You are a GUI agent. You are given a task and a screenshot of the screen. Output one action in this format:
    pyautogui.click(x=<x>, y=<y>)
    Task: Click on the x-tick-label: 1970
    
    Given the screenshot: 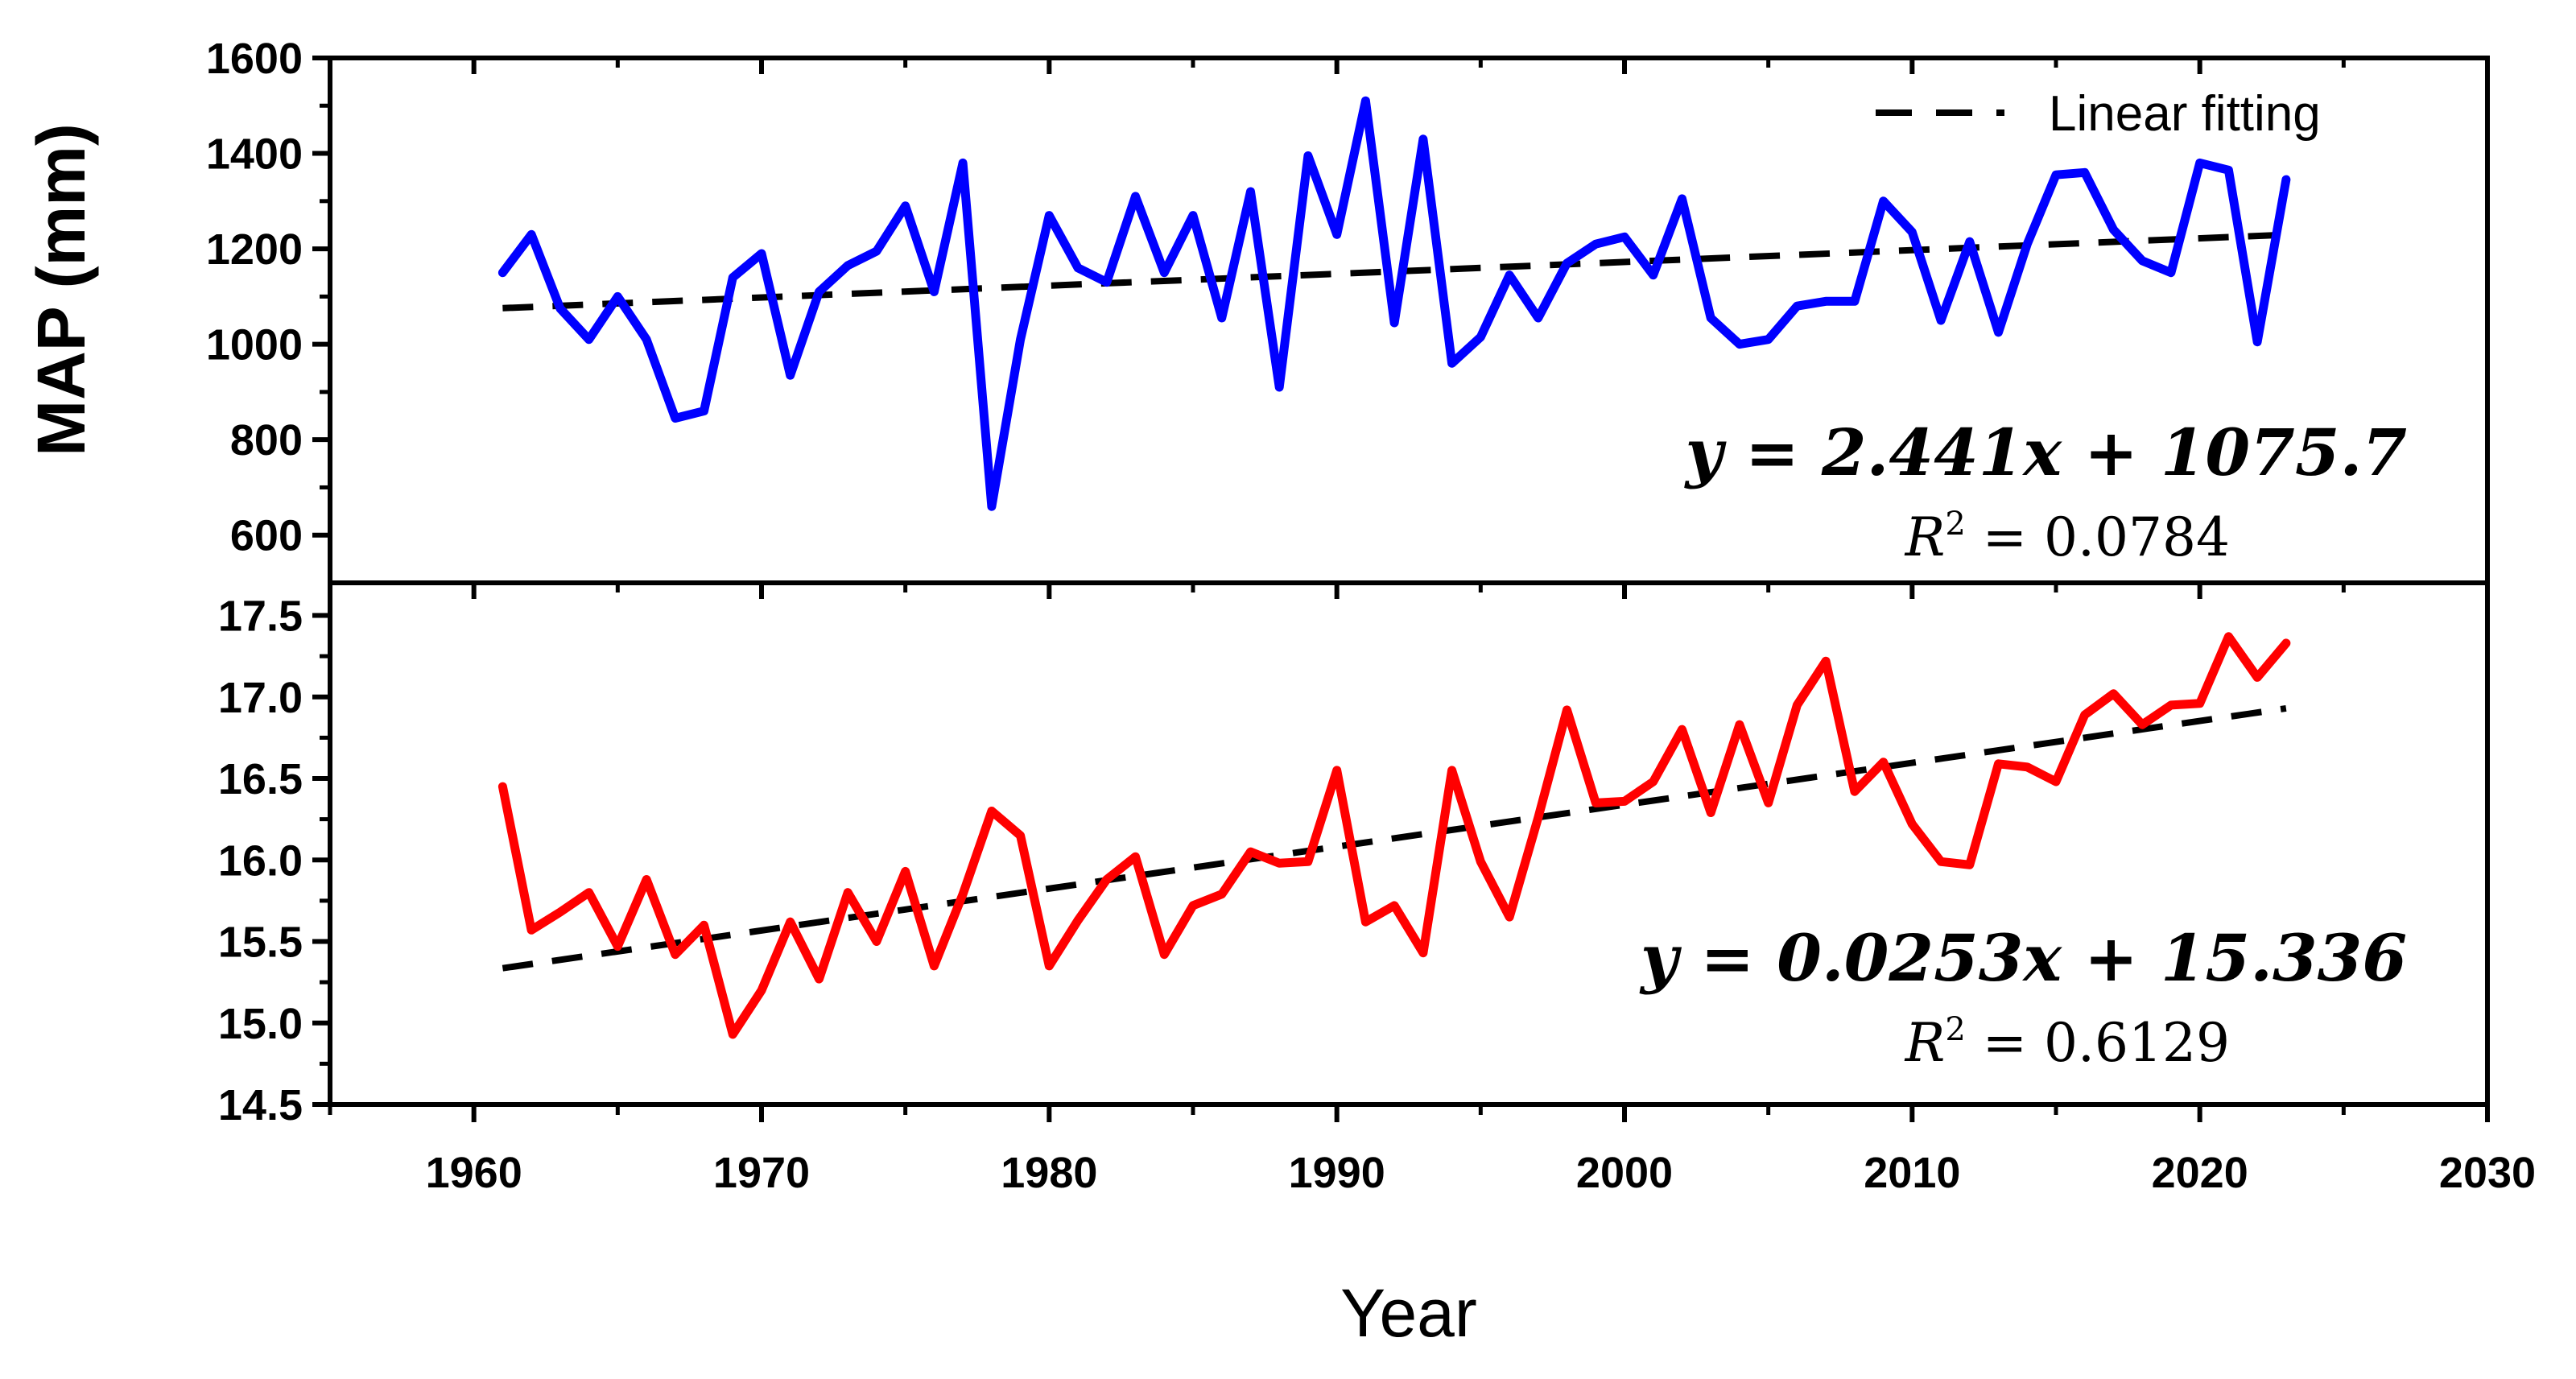 What is the action you would take?
    pyautogui.click(x=761, y=1173)
    